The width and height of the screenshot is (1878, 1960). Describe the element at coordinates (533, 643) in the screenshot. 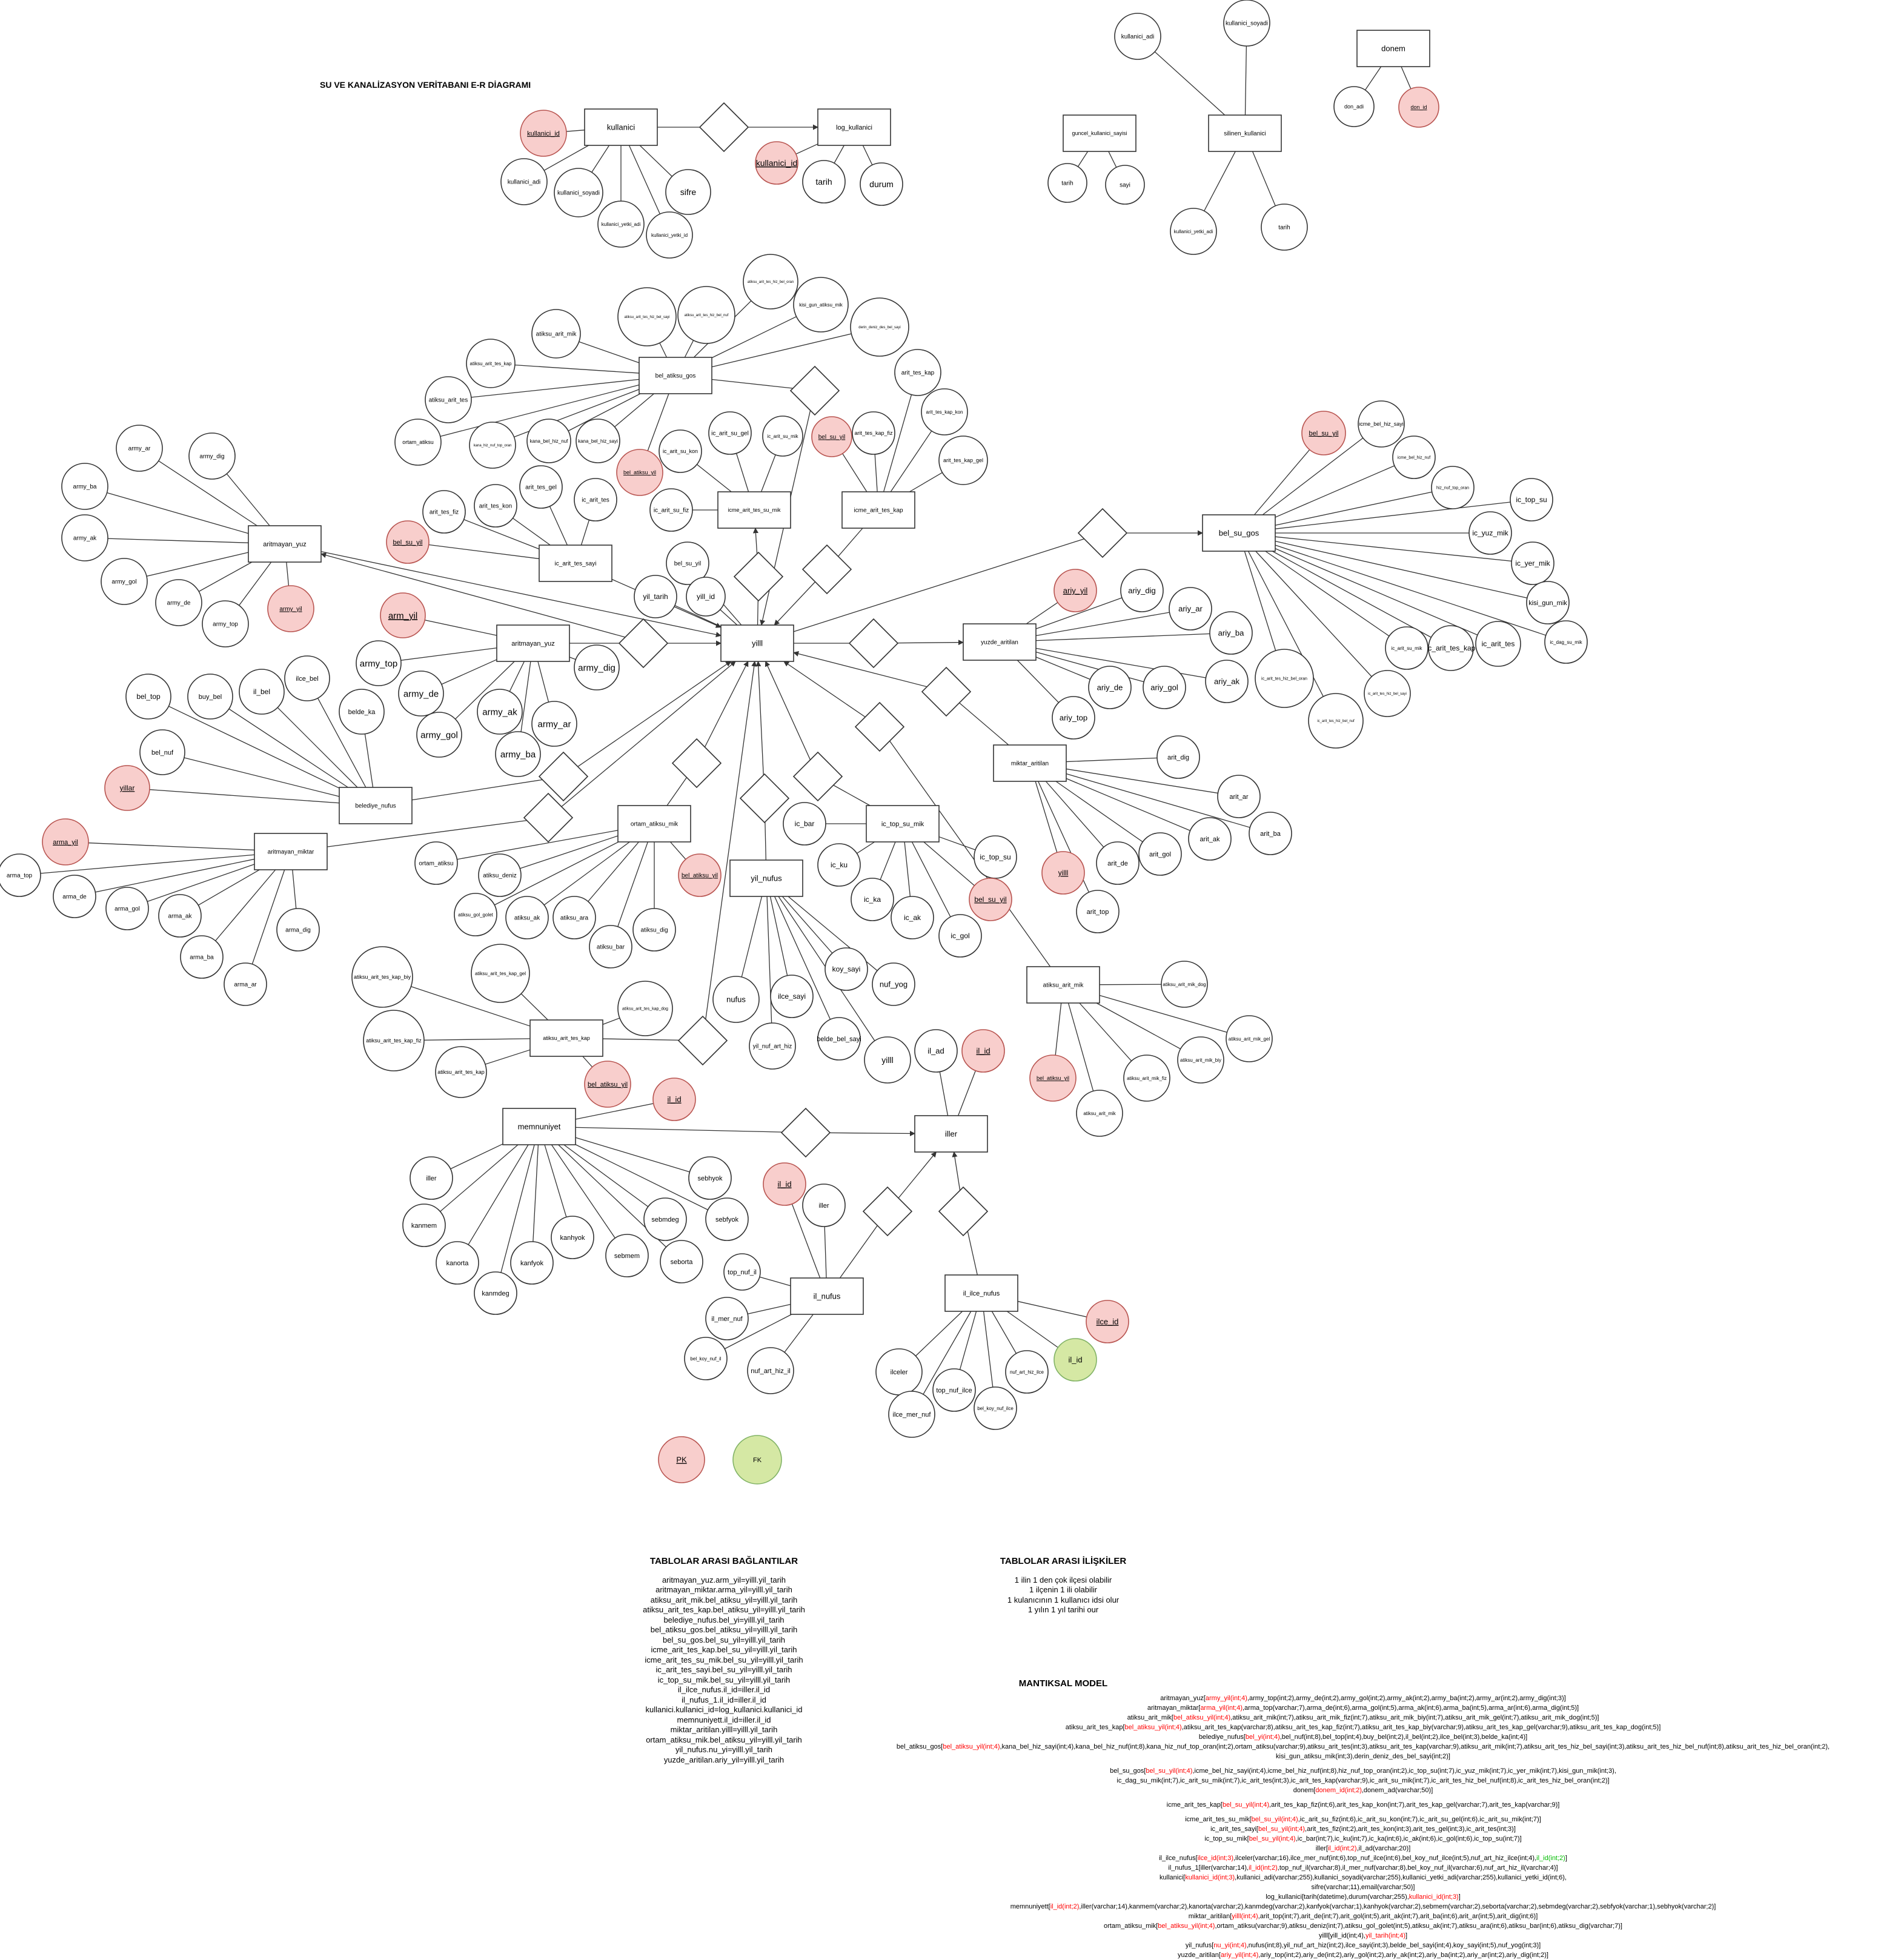

I see `entity-arit-yuz2: aritmayan_yuz` at that location.